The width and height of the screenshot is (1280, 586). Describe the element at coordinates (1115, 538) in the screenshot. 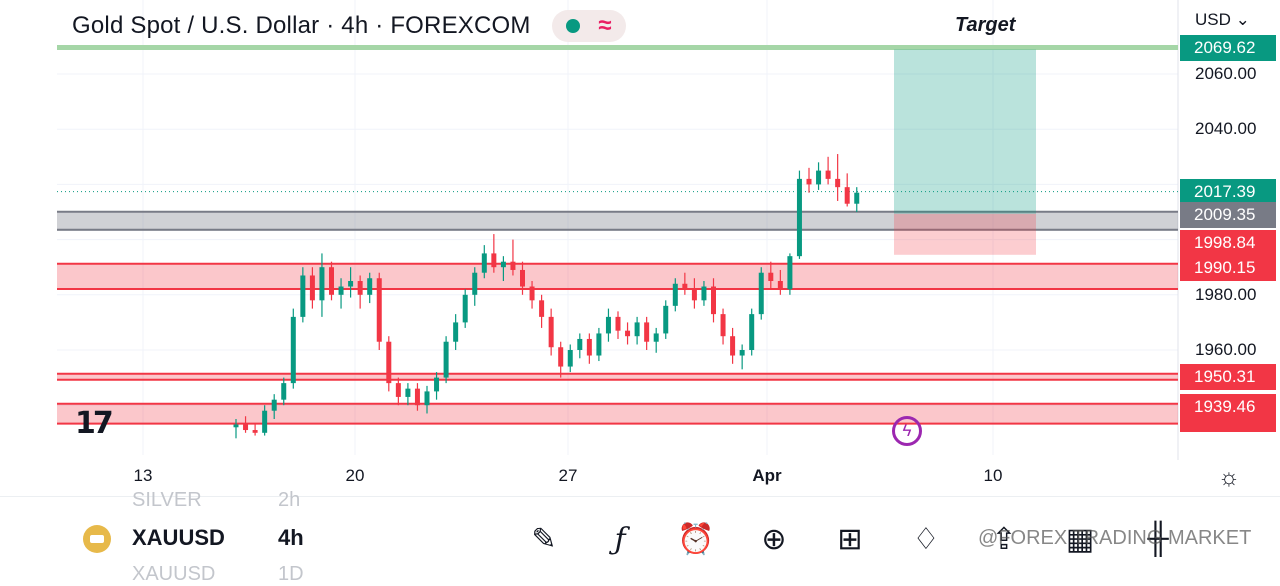

I see `watermark: @FOREX TRADING MARKET` at that location.